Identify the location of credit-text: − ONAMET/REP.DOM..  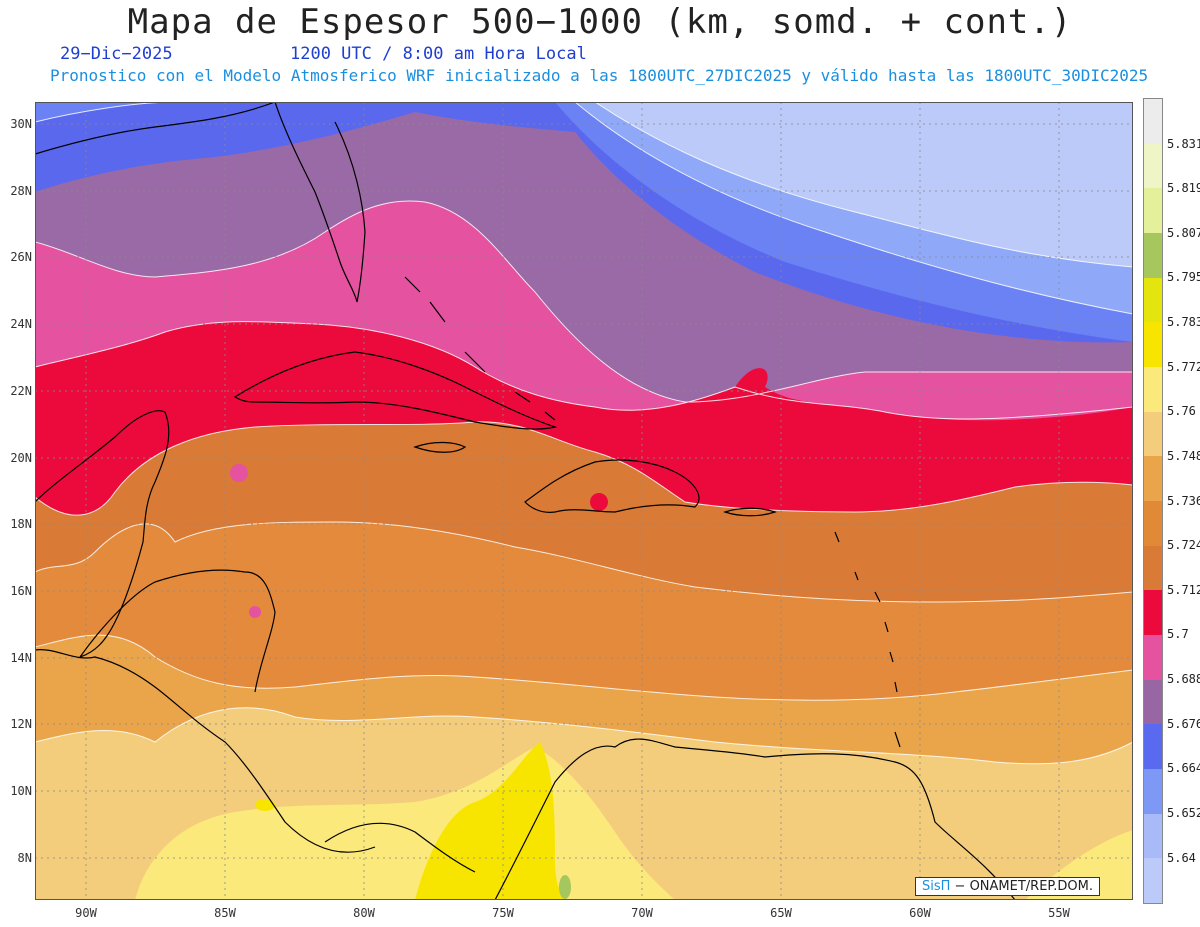
(1021, 886).